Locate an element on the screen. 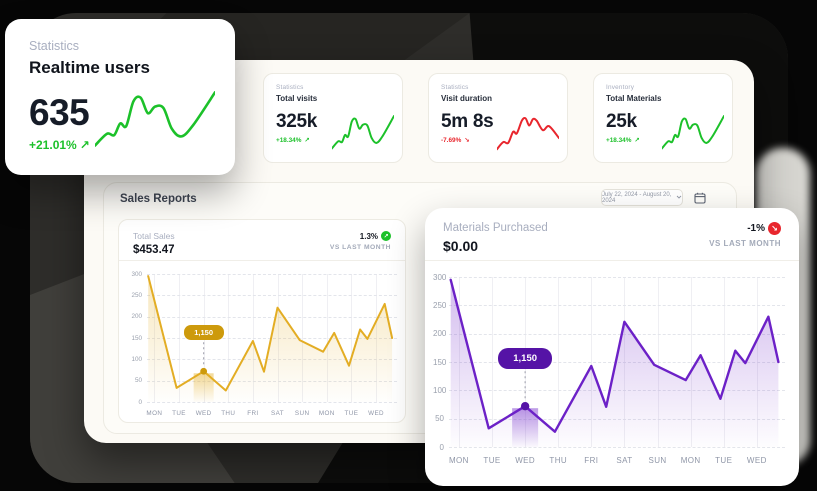  stat-card-total-materials: Inventory Total Materials 25k +18.34% ↗ is located at coordinates (663, 118).